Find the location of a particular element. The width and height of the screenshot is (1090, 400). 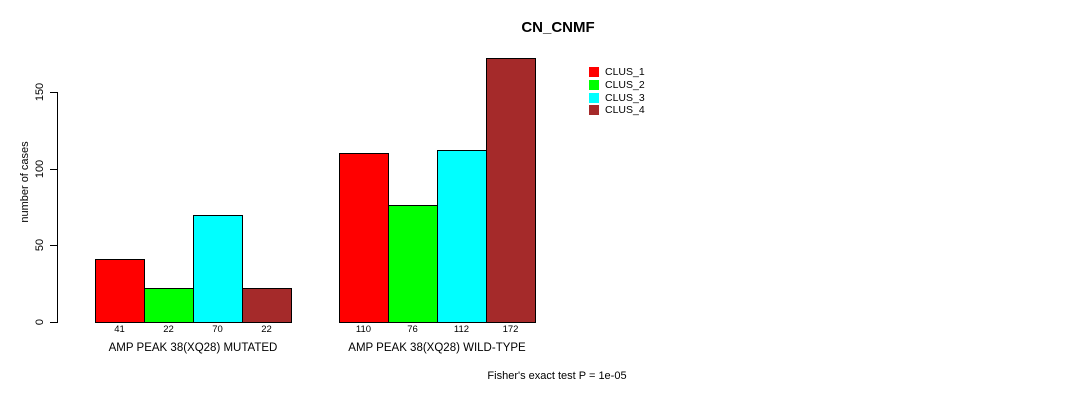

y-axis-line is located at coordinates (57, 207).